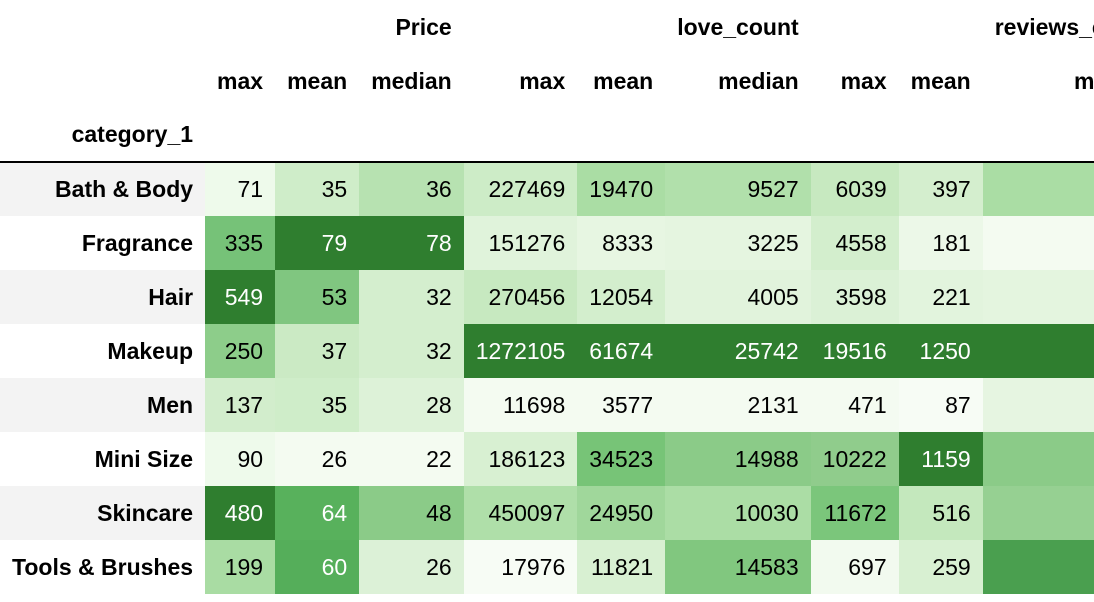  I want to click on group-header-reviews-count: reviews_count, so click(1038, 27).